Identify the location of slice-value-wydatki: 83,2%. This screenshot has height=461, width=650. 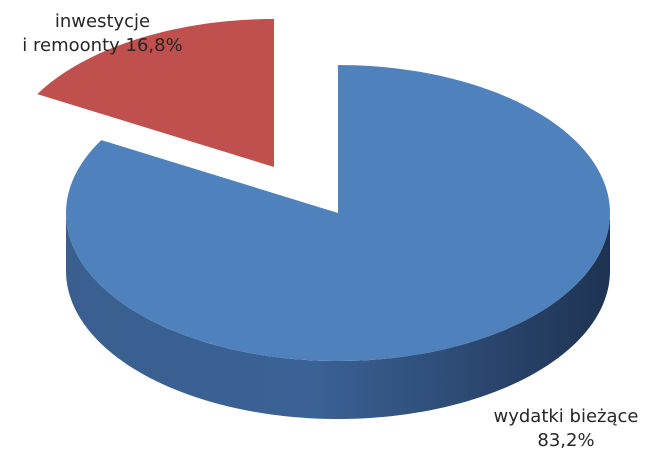
(566, 440).